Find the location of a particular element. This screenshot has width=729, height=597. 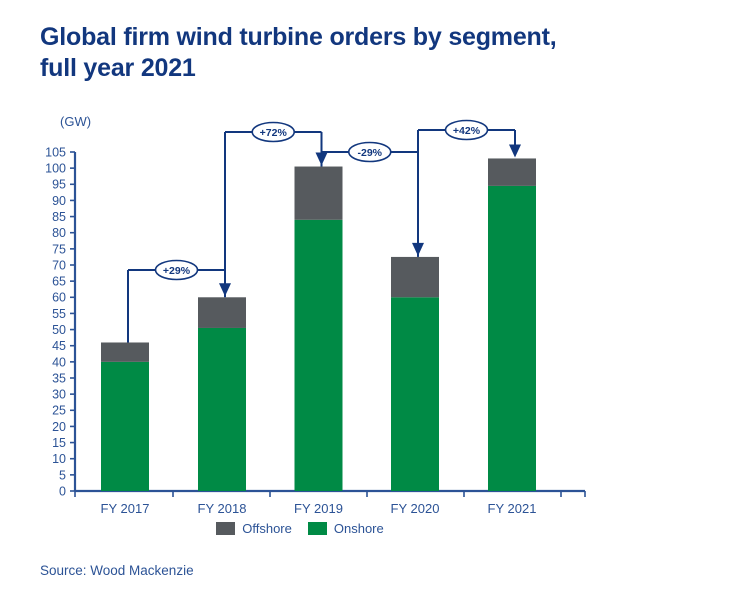

onshore-swatch-icon is located at coordinates (317, 528).